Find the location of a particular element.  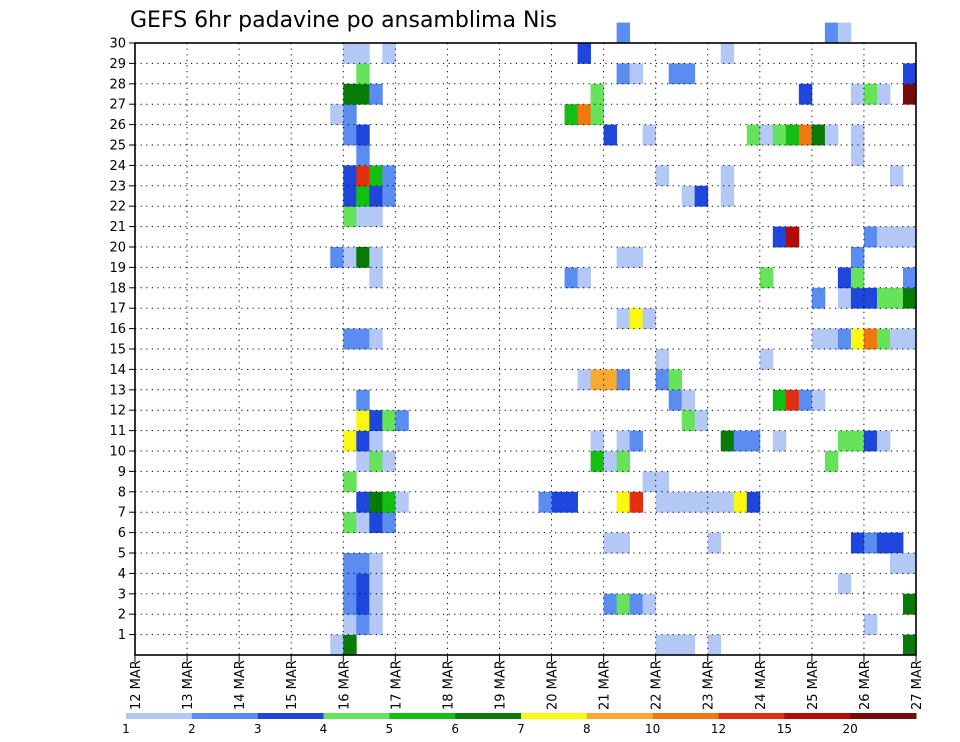

x-tick-label: 21 MAR is located at coordinates (605, 685).